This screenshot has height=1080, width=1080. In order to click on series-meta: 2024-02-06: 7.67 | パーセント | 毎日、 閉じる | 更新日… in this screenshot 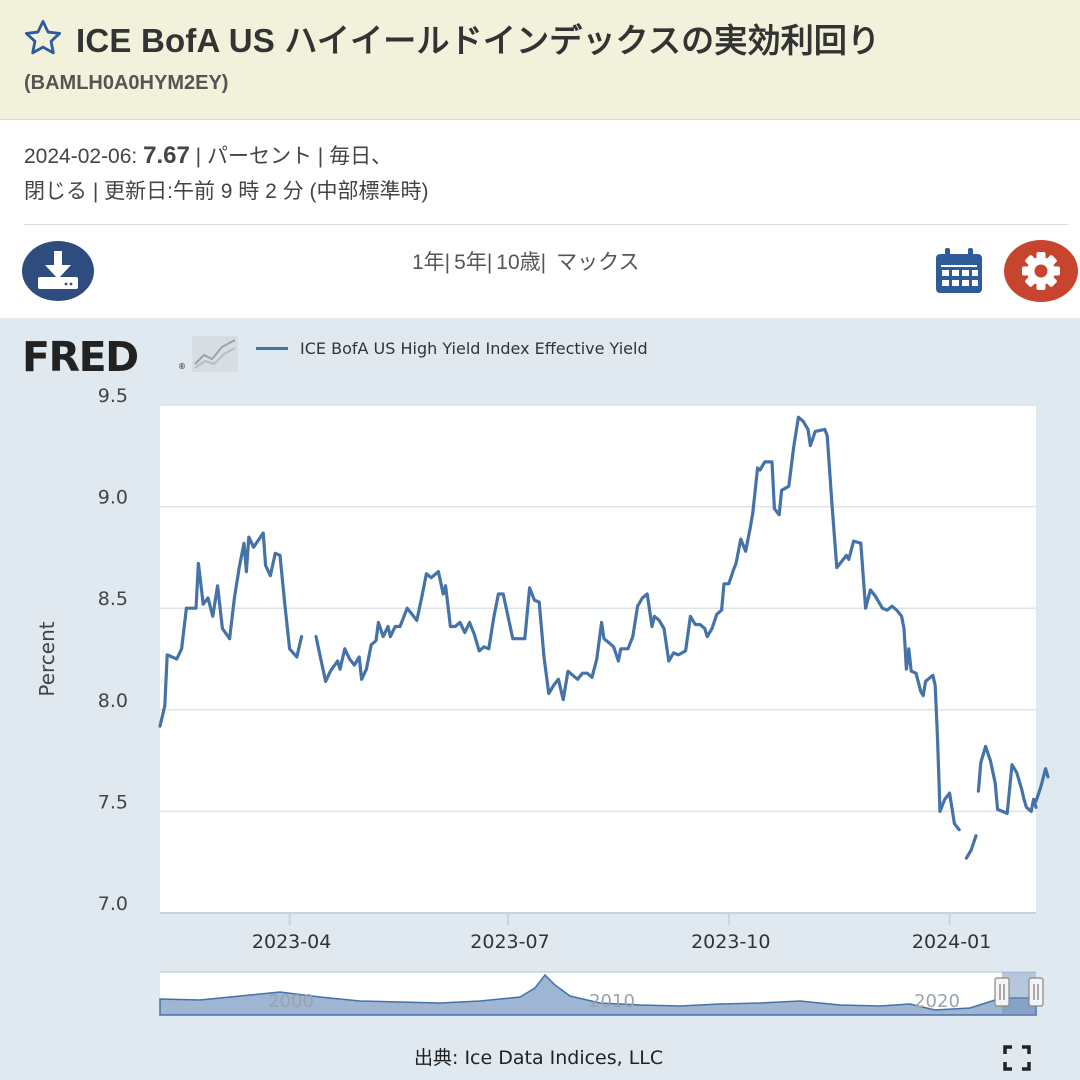, I will do `click(226, 173)`.